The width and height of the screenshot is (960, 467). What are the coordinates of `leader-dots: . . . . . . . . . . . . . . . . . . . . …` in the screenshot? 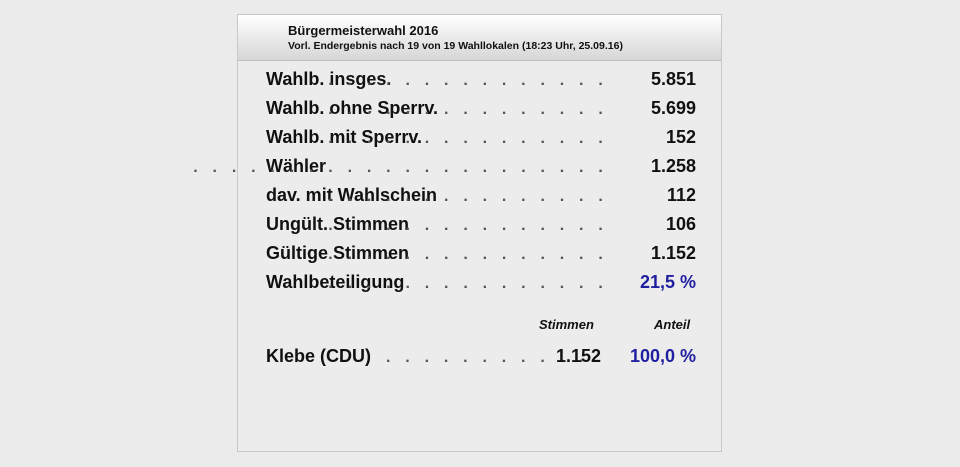 It's located at (400, 167).